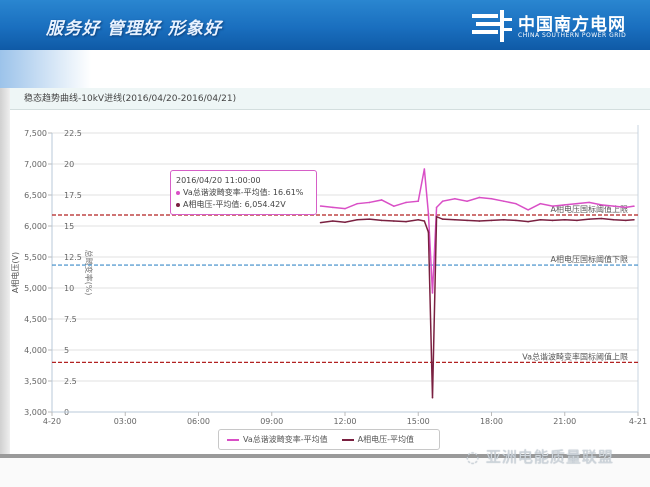 The height and width of the screenshot is (487, 650). Describe the element at coordinates (572, 25) in the screenshot. I see `logo-name: 中国南方电网` at that location.